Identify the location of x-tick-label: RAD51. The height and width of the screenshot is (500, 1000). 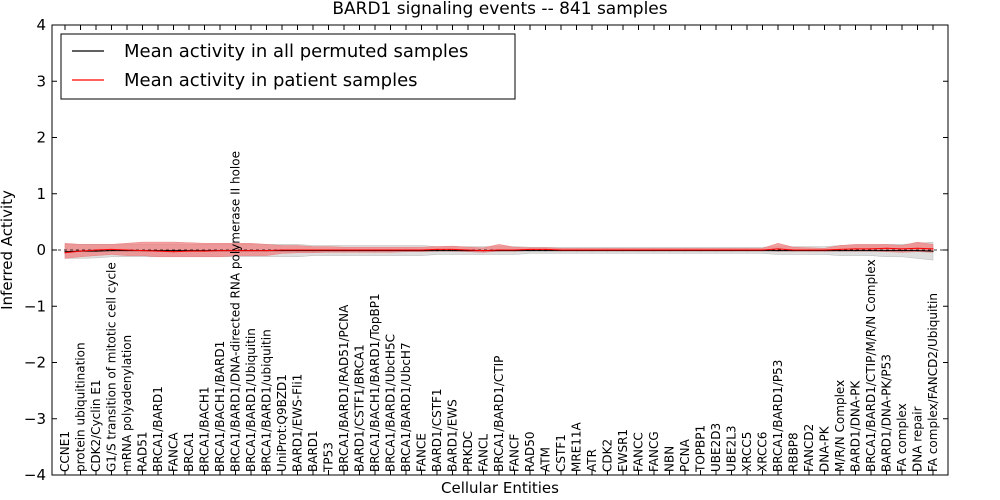
(143, 451).